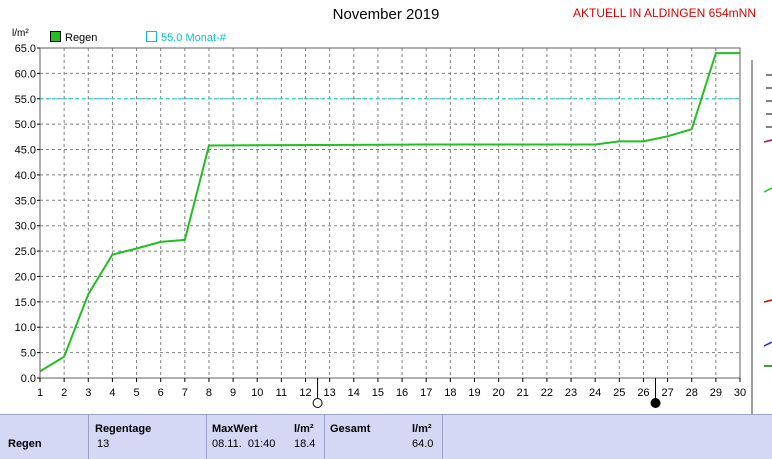 This screenshot has height=459, width=772. Describe the element at coordinates (692, 393) in the screenshot. I see `x-tick-label: 28` at that location.